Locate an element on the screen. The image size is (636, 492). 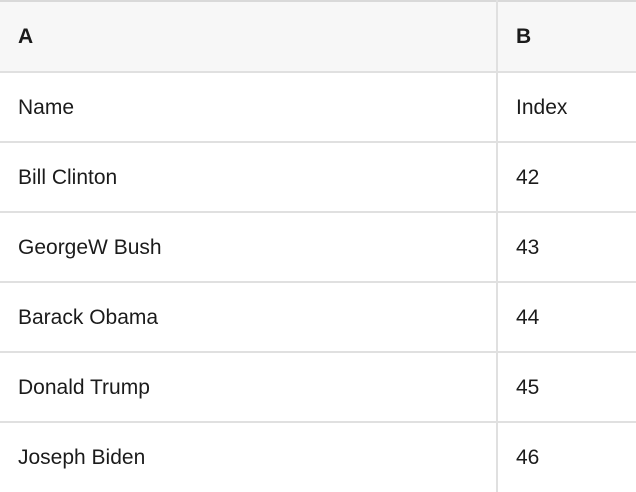
column-header-a: A is located at coordinates (249, 37).